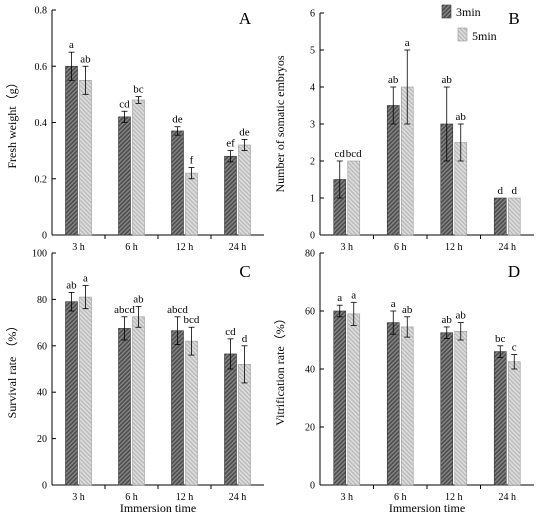 The height and width of the screenshot is (513, 550). I want to click on legend-label-3min: 3min, so click(468, 12).